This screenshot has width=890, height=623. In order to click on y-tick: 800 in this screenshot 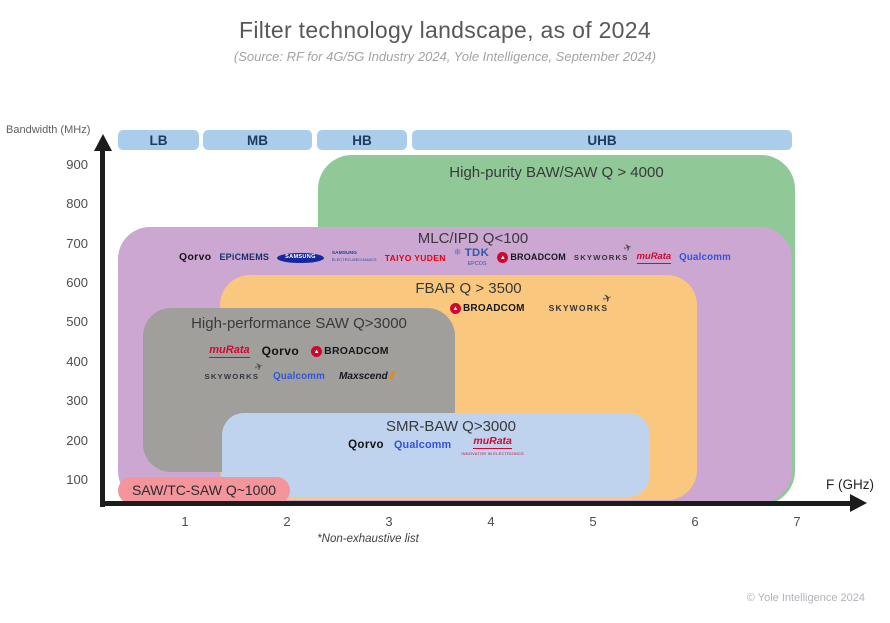, I will do `click(77, 203)`.